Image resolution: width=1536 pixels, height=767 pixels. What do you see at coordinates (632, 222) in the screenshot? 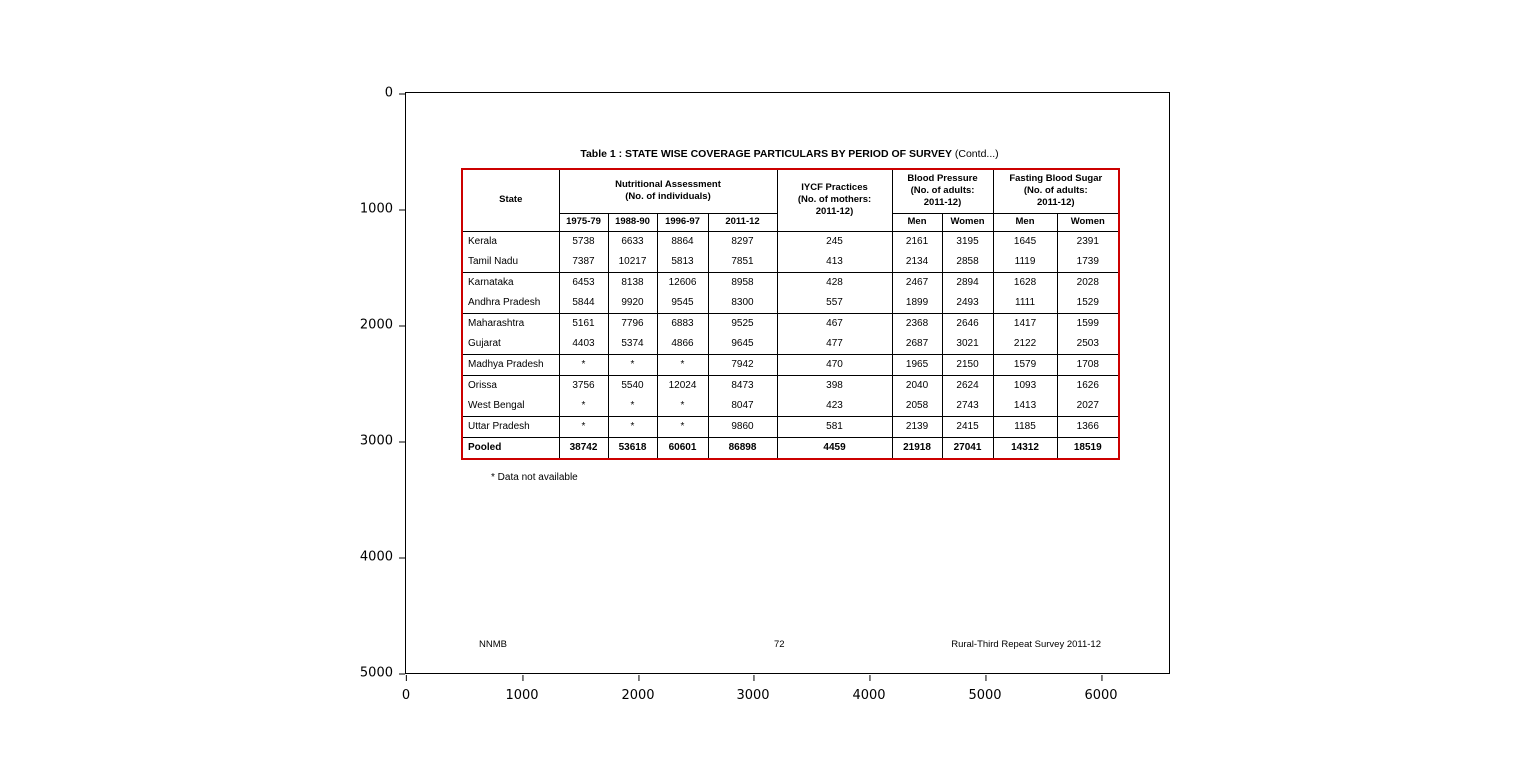
I see `subcol-header-1988-90: 1988-90` at bounding box center [632, 222].